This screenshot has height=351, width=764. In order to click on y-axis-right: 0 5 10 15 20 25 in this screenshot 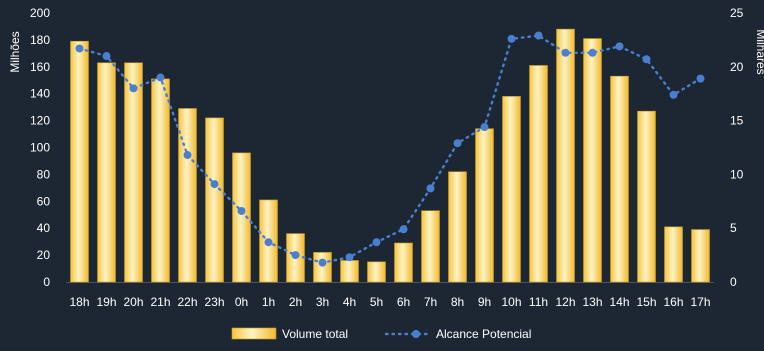, I will do `click(737, 147)`.